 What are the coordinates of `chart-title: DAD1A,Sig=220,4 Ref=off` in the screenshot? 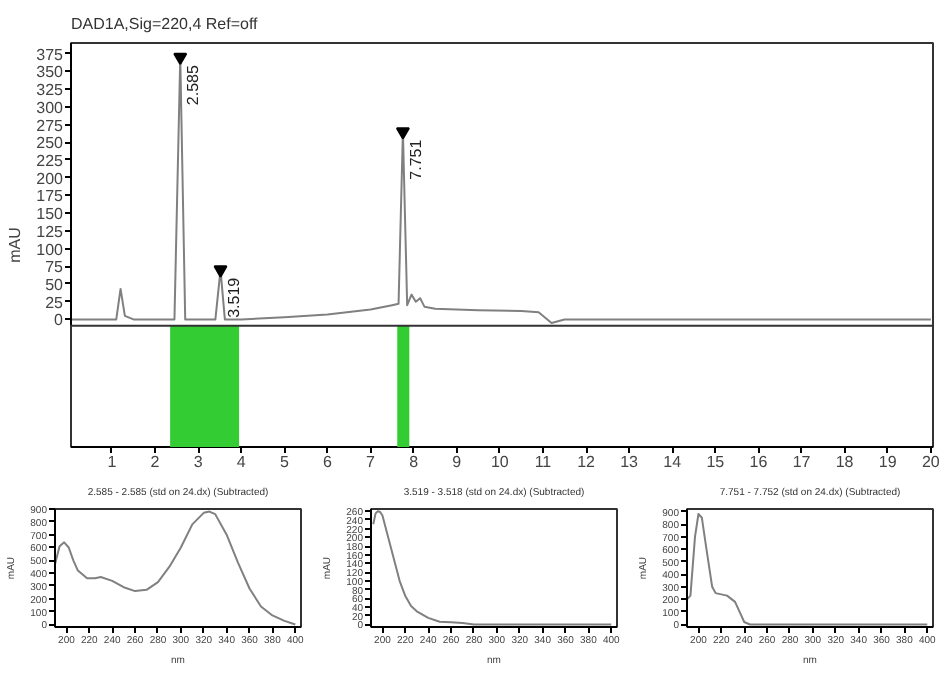 It's located at (165, 24).